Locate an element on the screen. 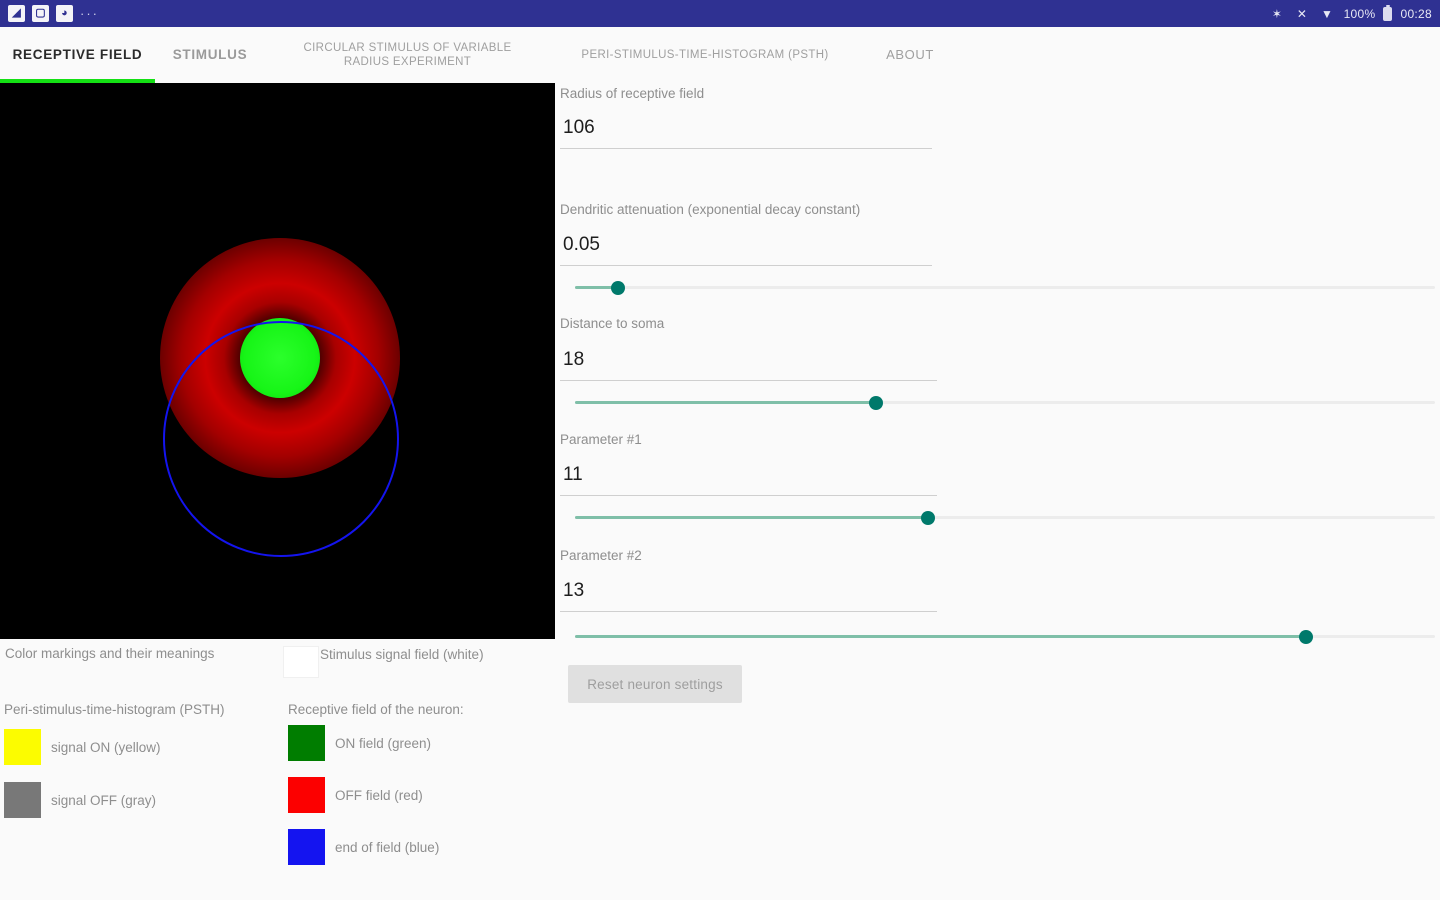 Image resolution: width=1440 pixels, height=900 pixels. tab-psth: PERI-STIMULUS-TIME-HISTOGRAM (PSTH) is located at coordinates (705, 54).